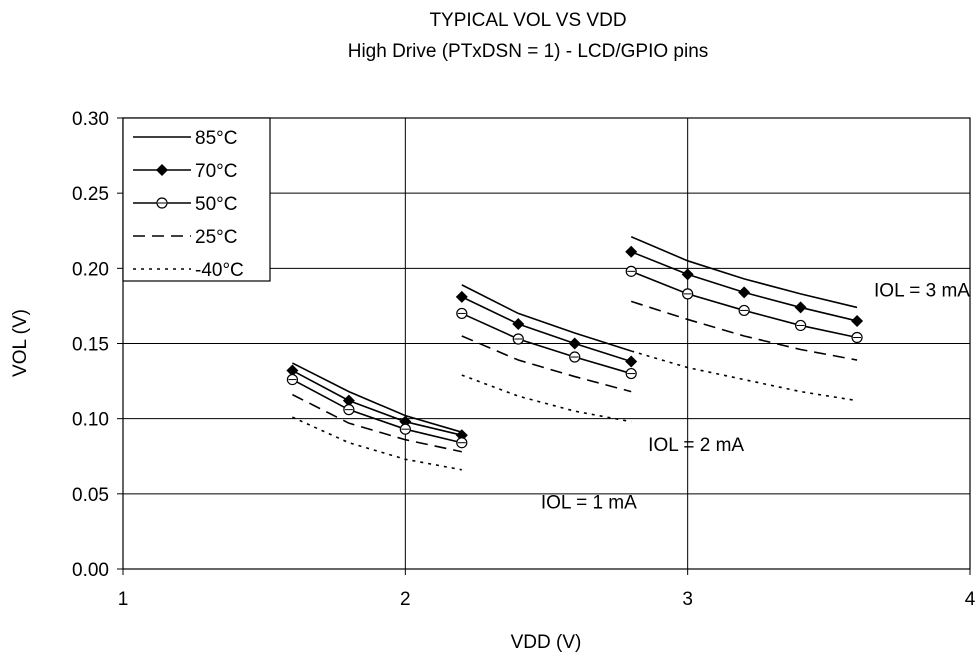 This screenshot has height=660, width=979. I want to click on x-tick-label: 2, so click(405, 599).